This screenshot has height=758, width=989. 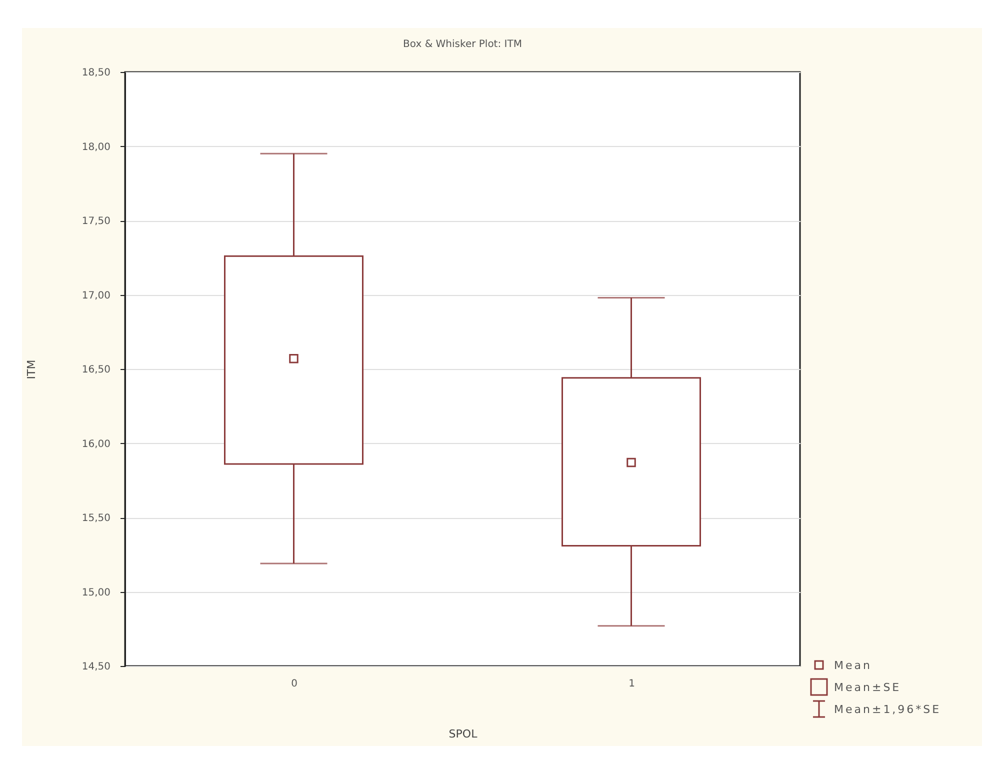 I want to click on y-tick-label: 17,50, so click(x=96, y=221).